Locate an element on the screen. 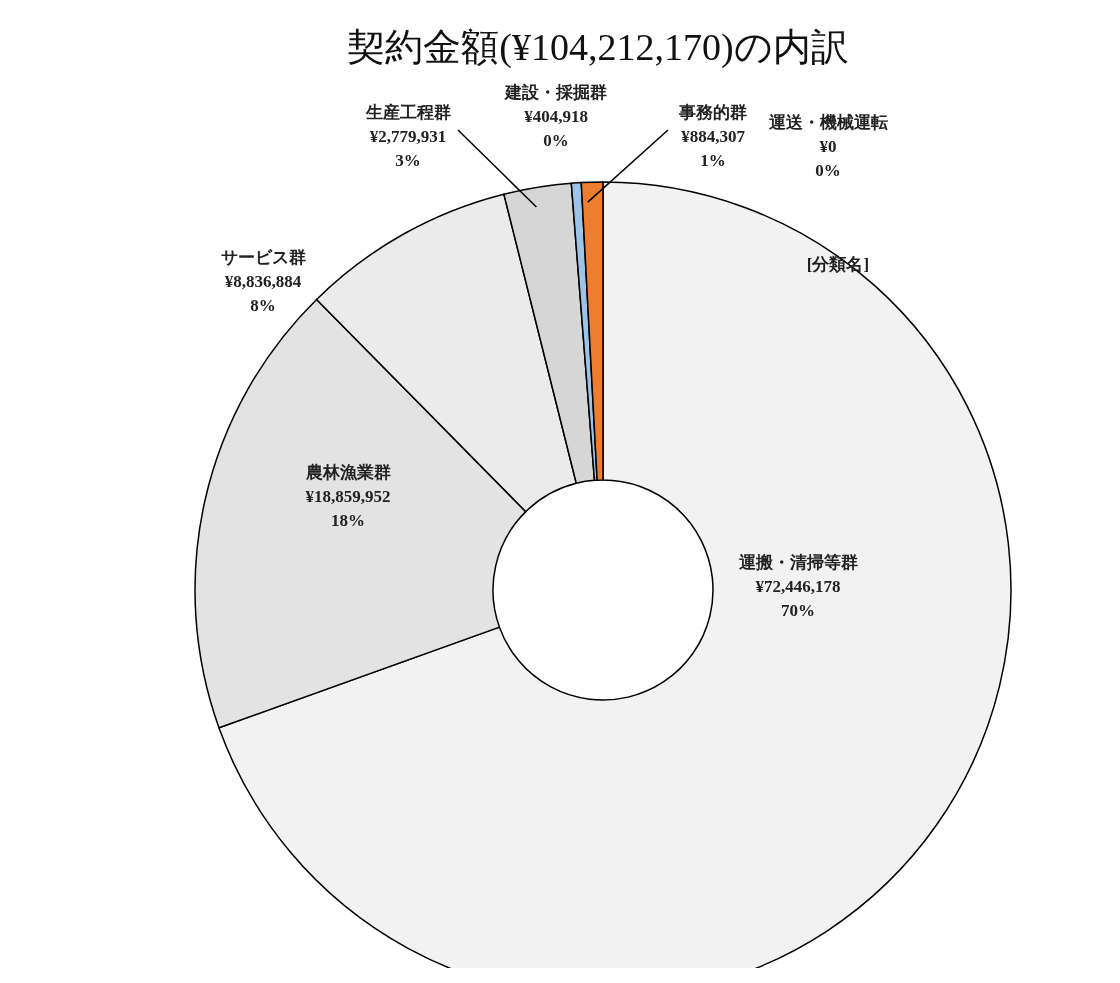 The image size is (1120, 983). category-label: 運送・機械運転 is located at coordinates (828, 122).